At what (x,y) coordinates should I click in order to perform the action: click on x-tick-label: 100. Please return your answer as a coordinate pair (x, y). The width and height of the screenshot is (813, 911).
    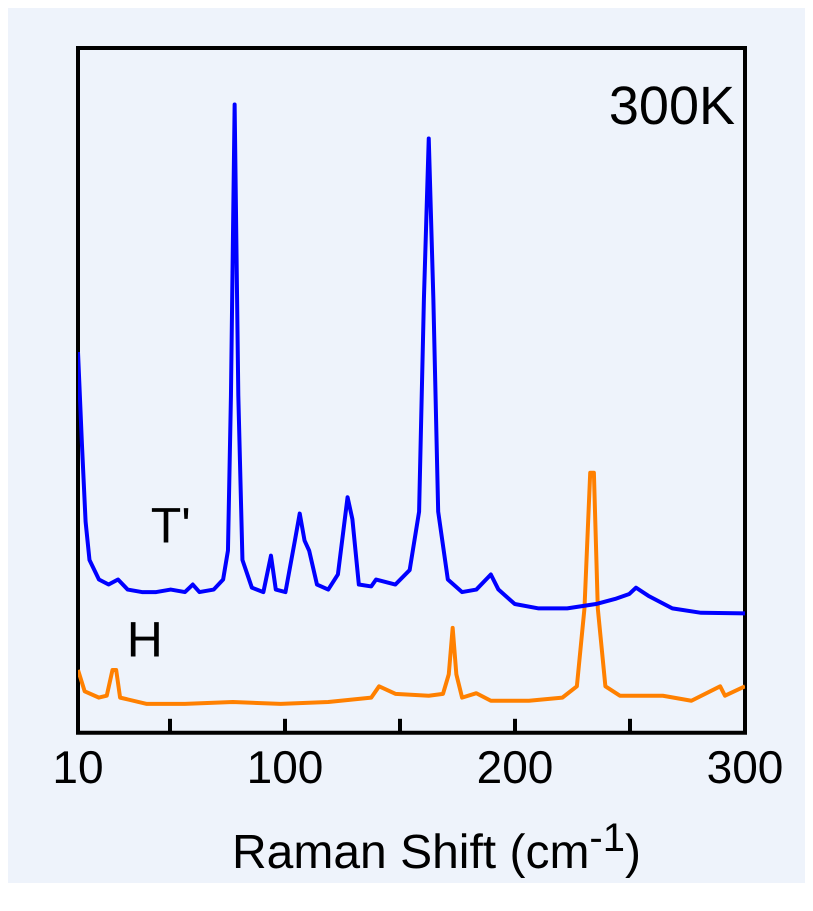
    Looking at the image, I should click on (285, 767).